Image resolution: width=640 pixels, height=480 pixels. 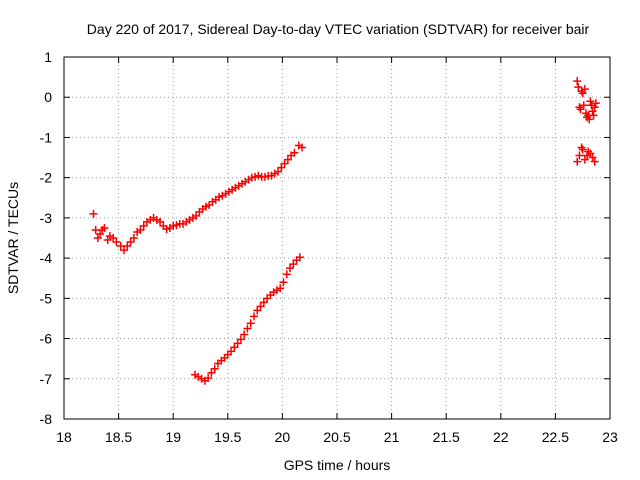 What do you see at coordinates (13, 238) in the screenshot?
I see `y-axis-label: SDTVAR / TECUs` at bounding box center [13, 238].